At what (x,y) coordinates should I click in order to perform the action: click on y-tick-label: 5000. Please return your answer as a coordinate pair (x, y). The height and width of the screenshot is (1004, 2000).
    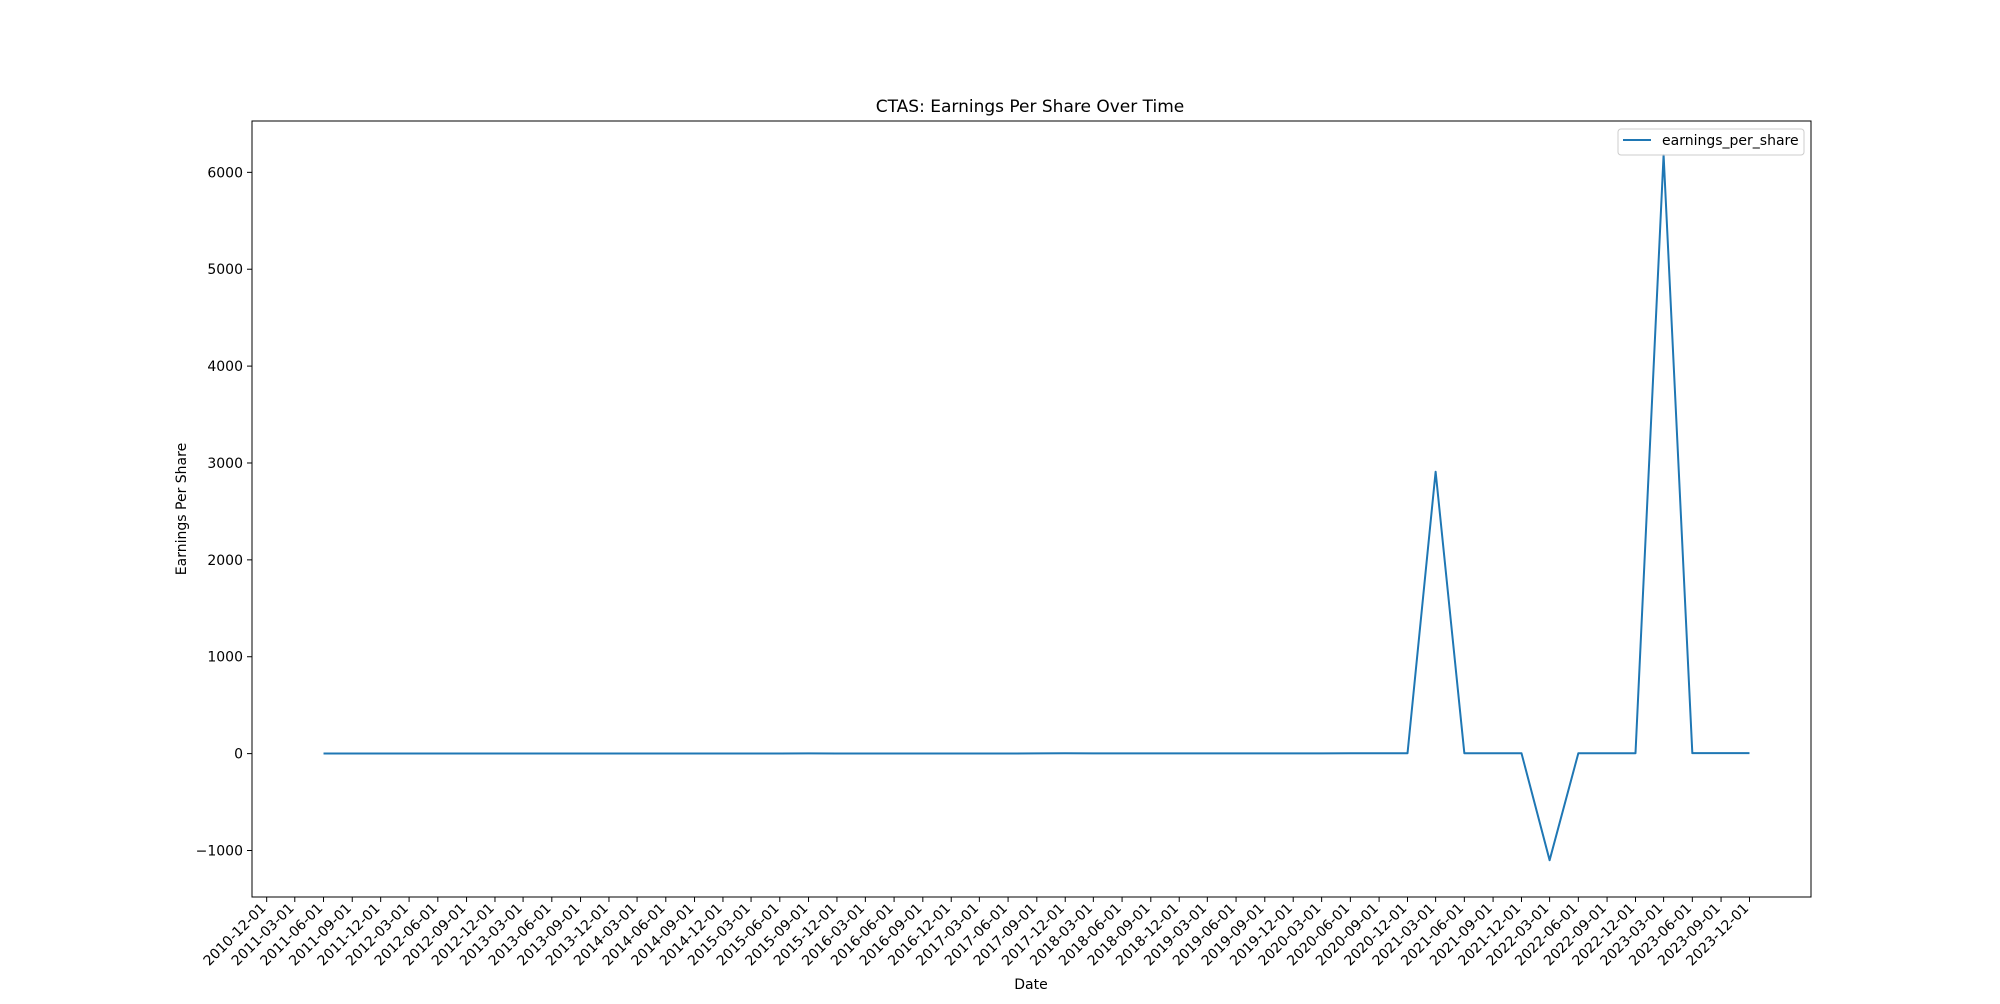
    Looking at the image, I should click on (225, 270).